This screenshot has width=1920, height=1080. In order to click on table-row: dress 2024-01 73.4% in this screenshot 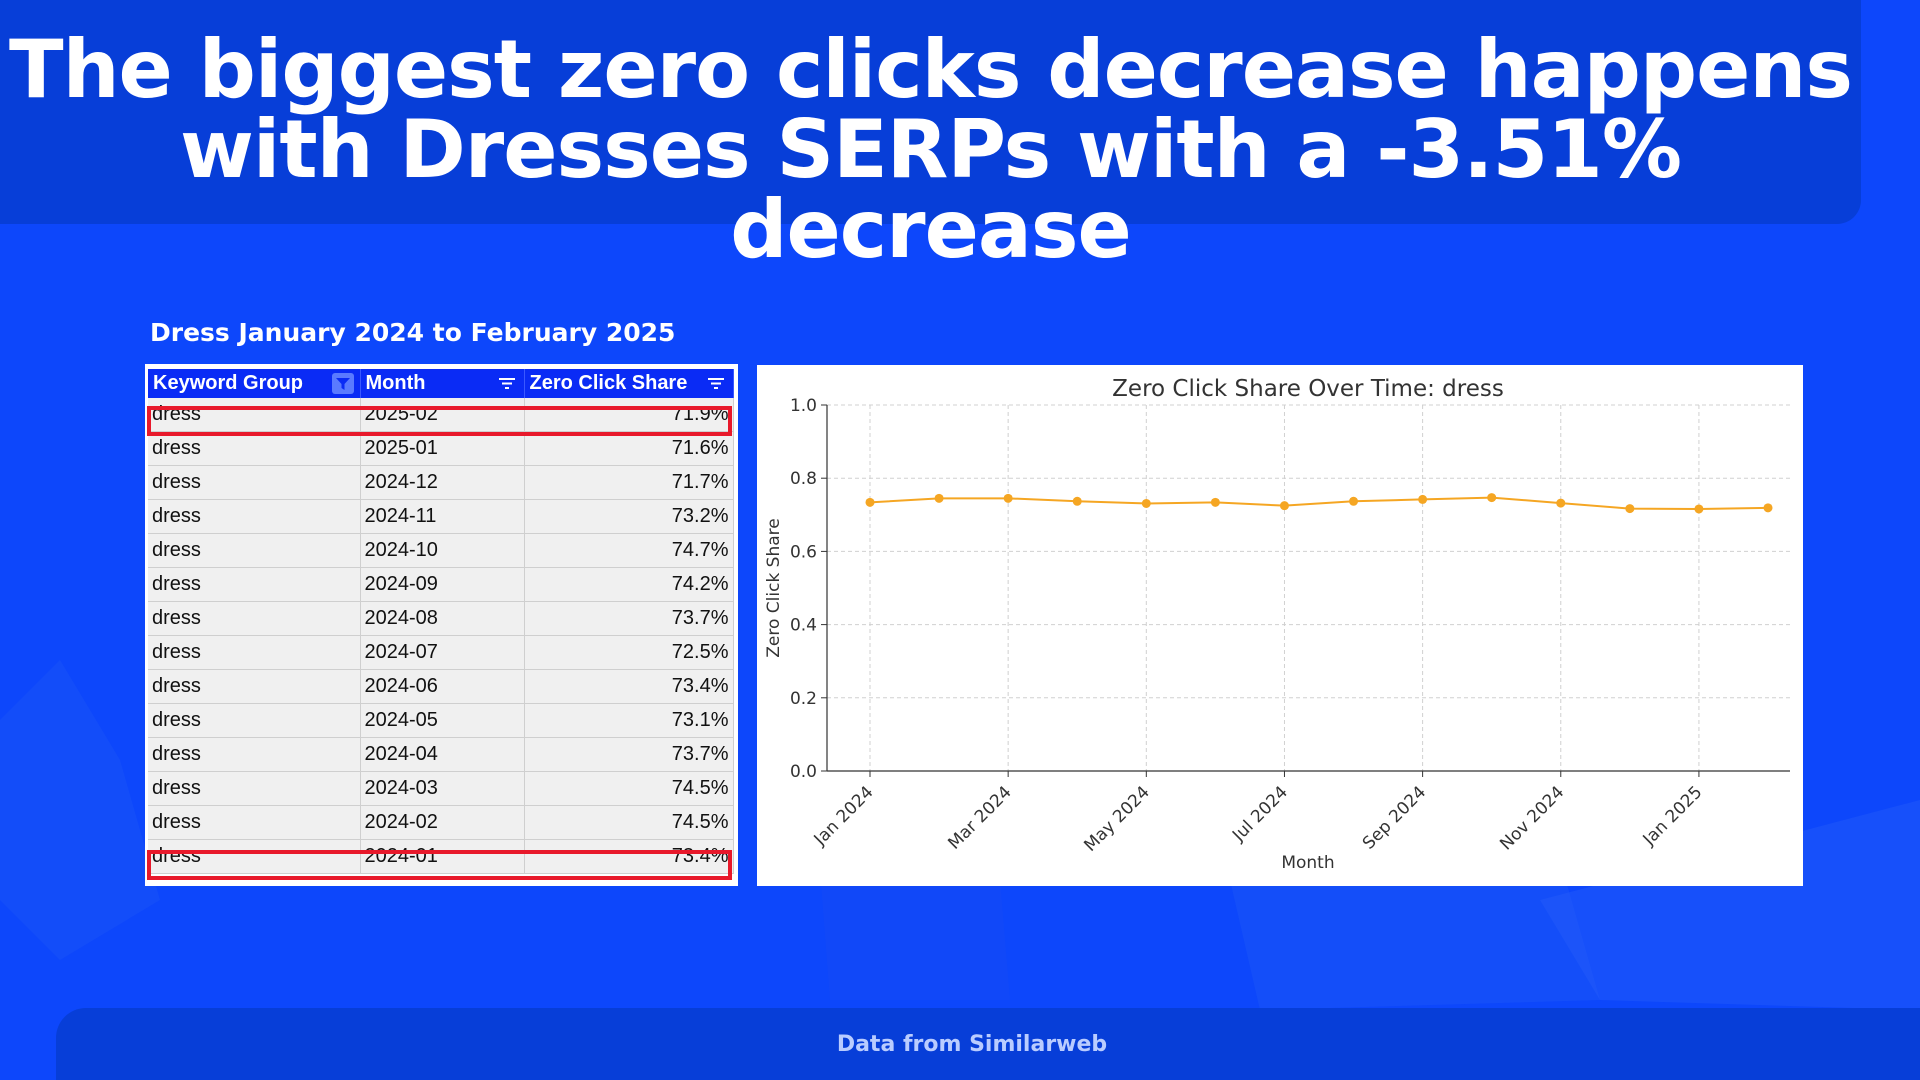, I will do `click(441, 856)`.